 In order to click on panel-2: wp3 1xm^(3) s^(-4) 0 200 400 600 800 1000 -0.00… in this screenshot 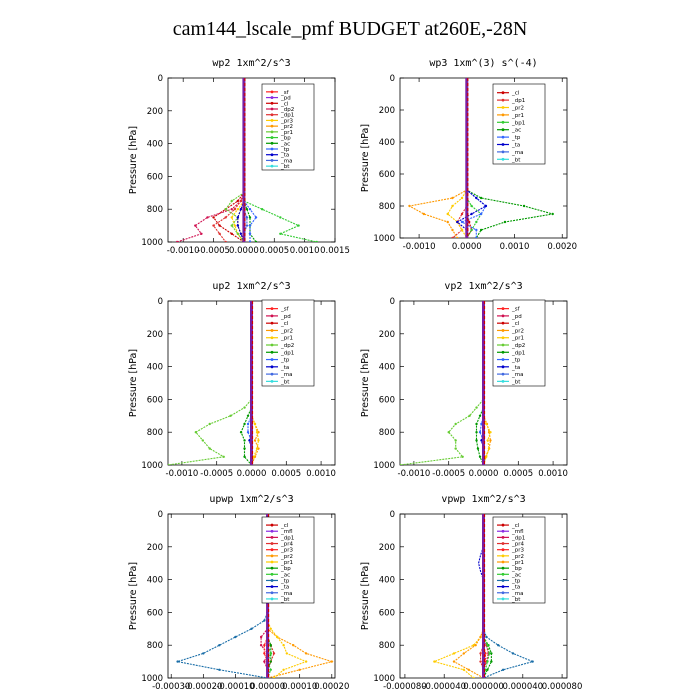, I will do `click(468, 155)`.